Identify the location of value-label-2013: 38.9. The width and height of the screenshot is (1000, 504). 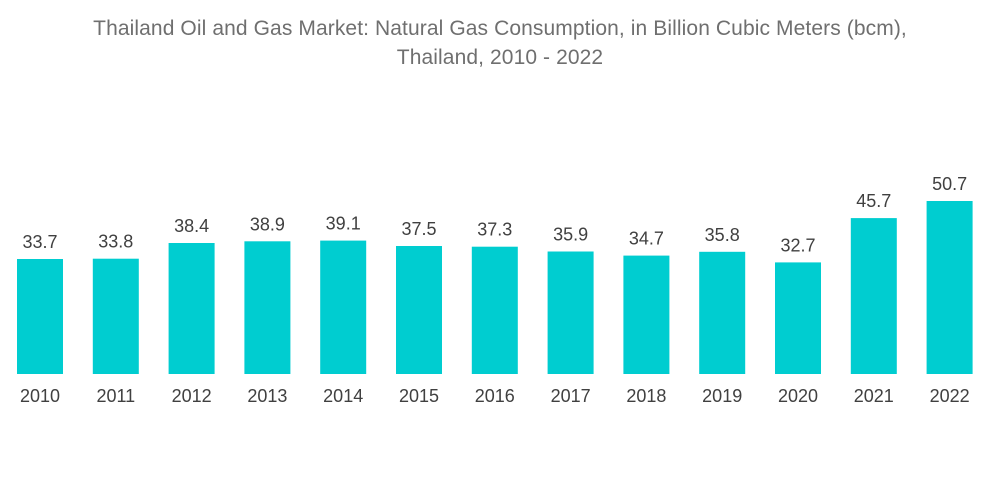
(267, 224).